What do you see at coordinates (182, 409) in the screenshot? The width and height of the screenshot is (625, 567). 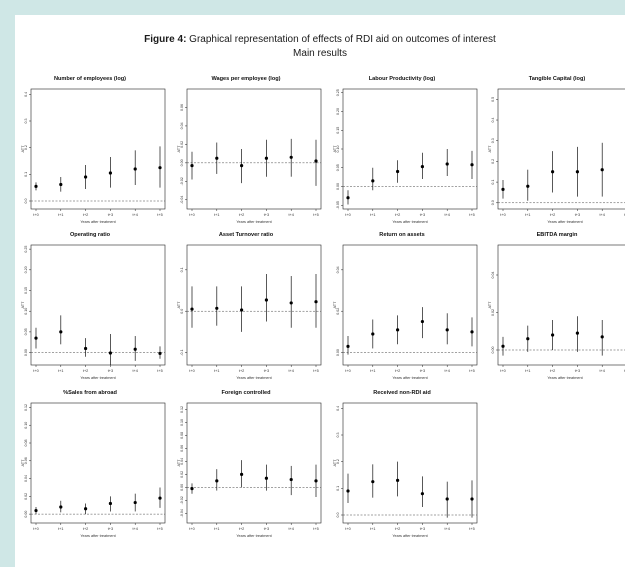 I see `y-tick-label: 0.12` at bounding box center [182, 409].